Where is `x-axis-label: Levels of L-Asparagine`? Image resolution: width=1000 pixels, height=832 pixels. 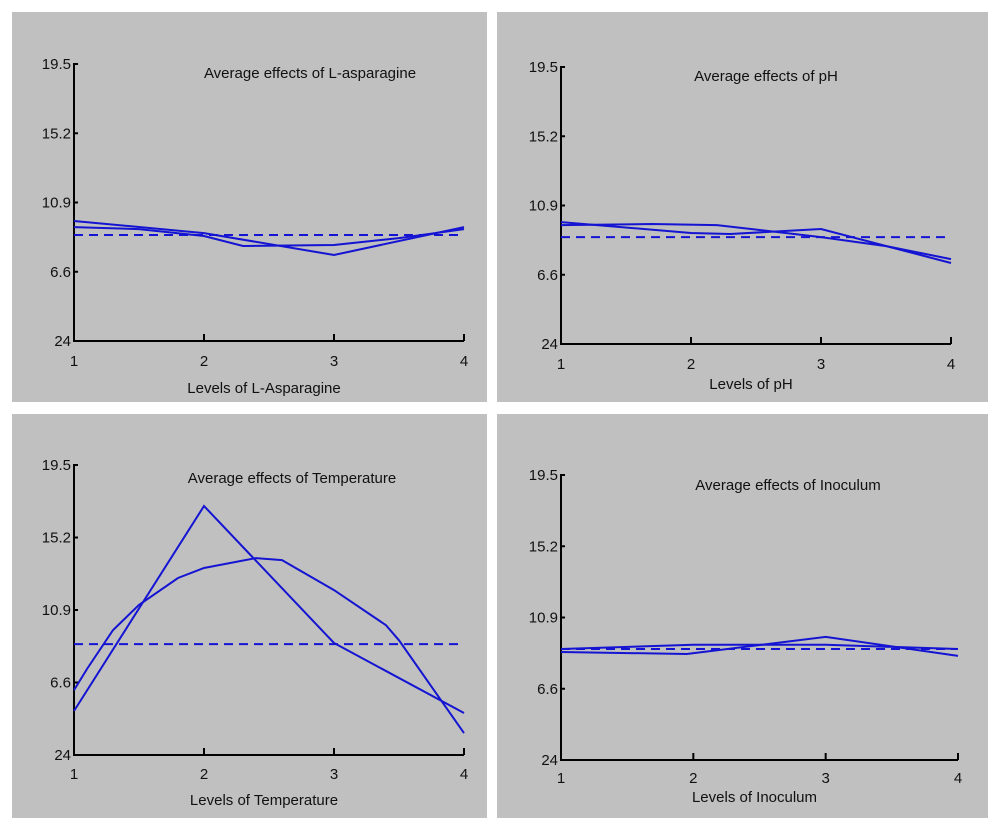 x-axis-label: Levels of L-Asparagine is located at coordinates (263, 388).